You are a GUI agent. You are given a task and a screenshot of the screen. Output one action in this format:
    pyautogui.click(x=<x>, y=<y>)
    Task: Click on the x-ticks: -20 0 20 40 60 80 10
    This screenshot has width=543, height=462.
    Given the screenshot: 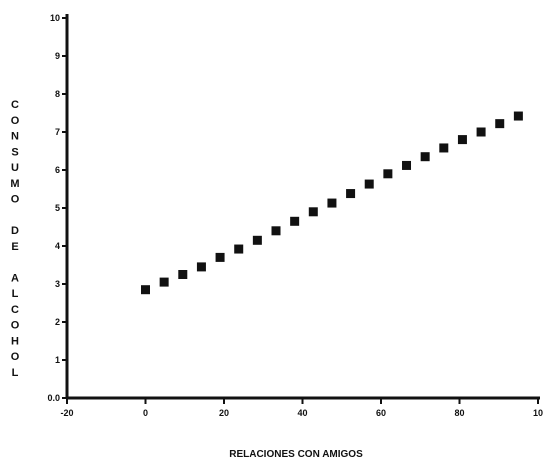 What is the action you would take?
    pyautogui.click(x=301, y=408)
    